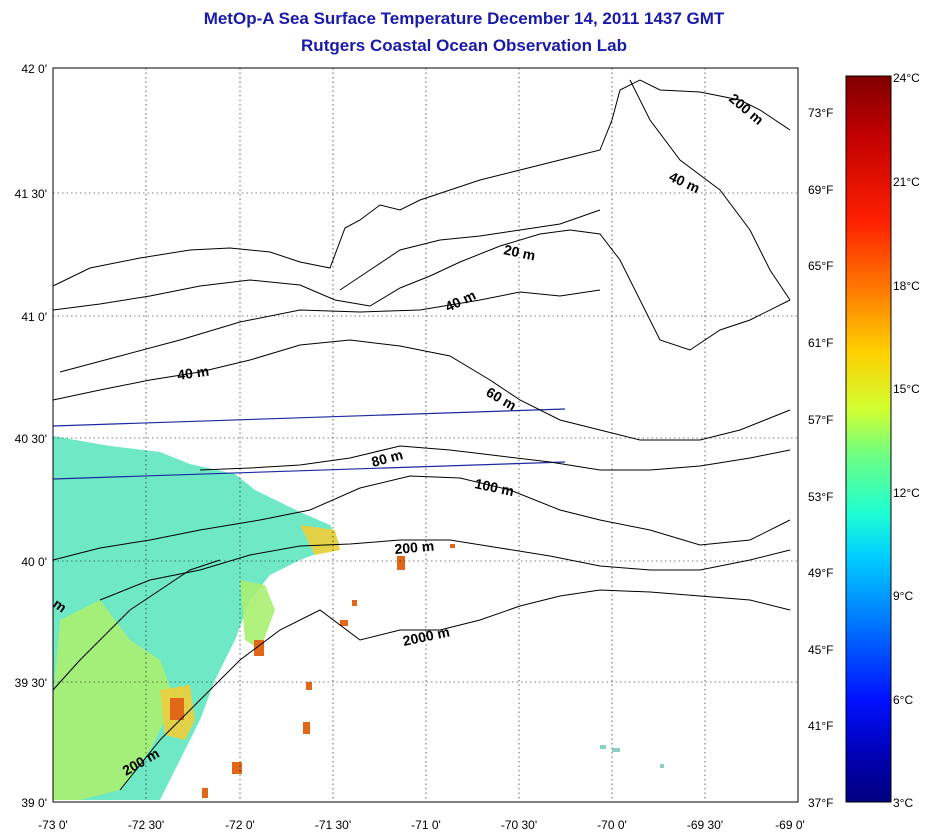 The image size is (928, 840). I want to click on fahrenheit-tick-label: 61°F, so click(820, 343).